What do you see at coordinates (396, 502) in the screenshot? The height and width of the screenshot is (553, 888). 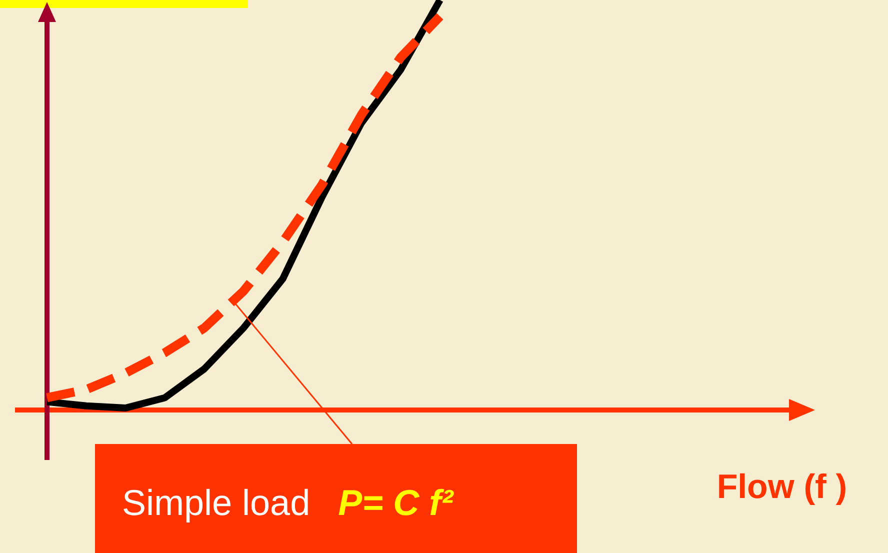 I see `text: P= C f²` at bounding box center [396, 502].